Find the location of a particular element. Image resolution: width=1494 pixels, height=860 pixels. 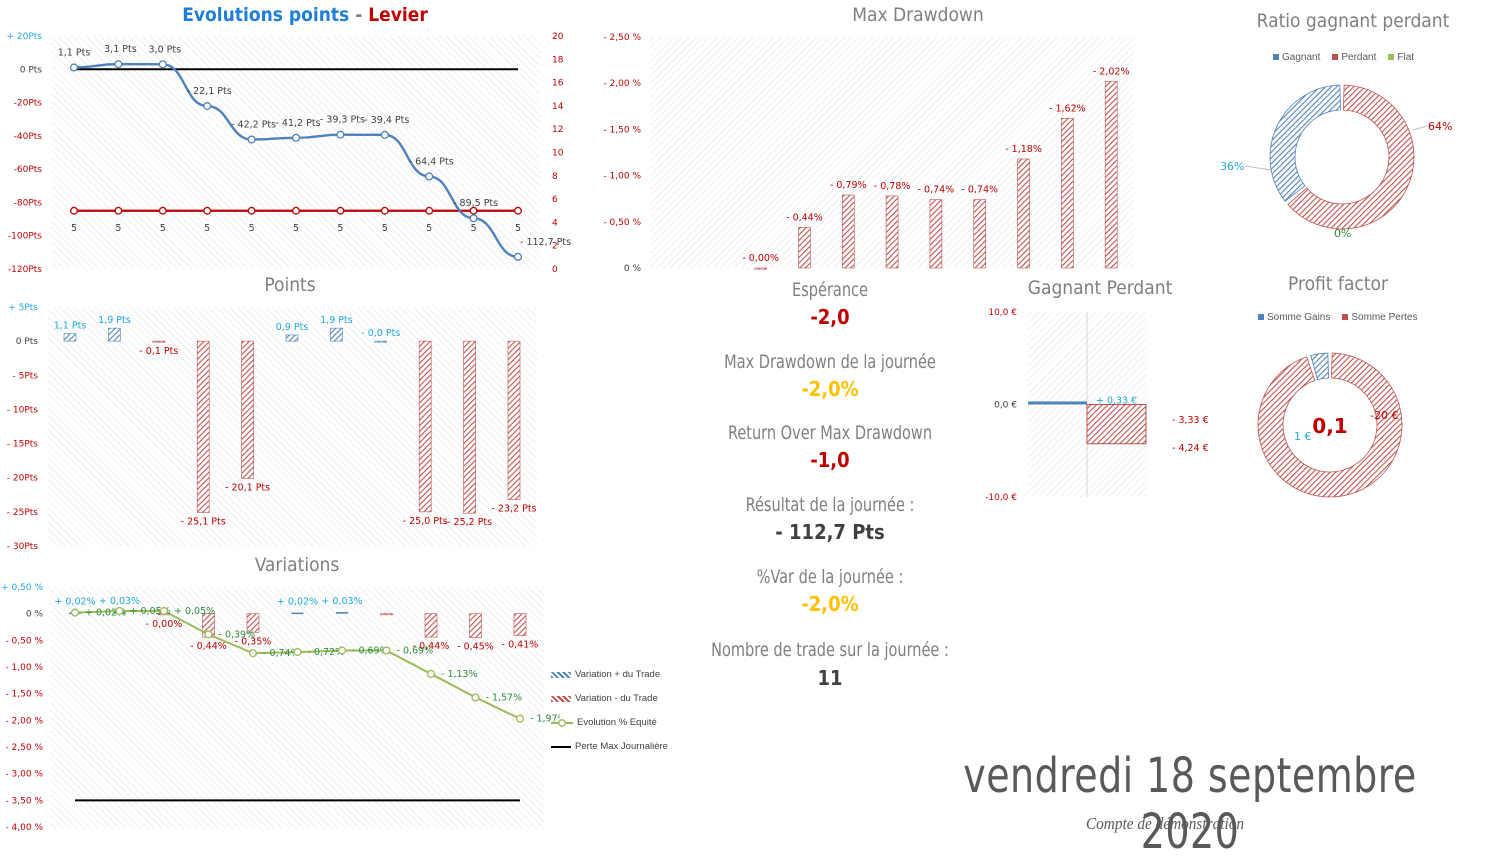

legend-swatch-black is located at coordinates (561, 746).